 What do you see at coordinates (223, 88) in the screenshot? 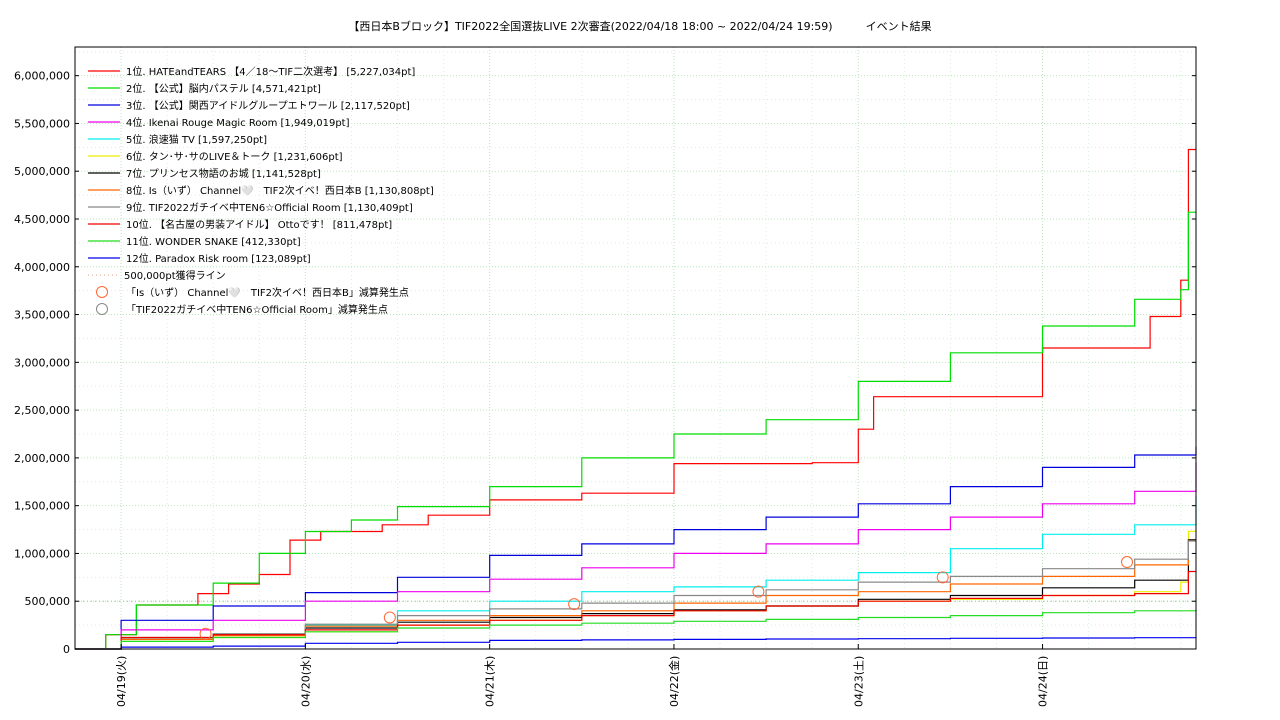
I see `legend-label-2: 2位. 【公式】脳内パステル [4,571,421pt]` at bounding box center [223, 88].